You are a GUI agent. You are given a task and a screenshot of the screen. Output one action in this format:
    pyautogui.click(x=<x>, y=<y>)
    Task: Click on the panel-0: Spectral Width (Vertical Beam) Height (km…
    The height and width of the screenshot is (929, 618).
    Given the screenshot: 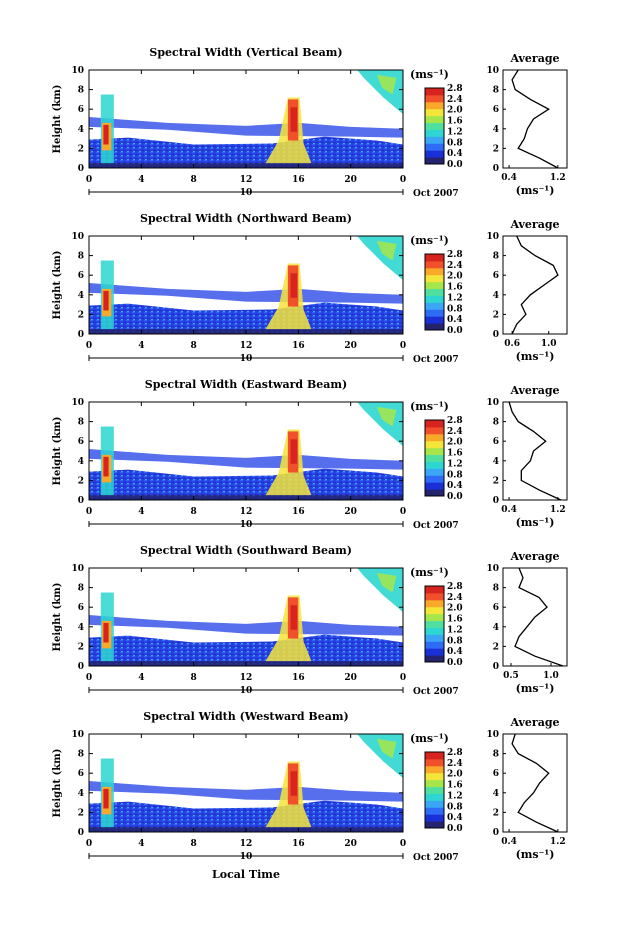 What is the action you would take?
    pyautogui.click(x=310, y=122)
    